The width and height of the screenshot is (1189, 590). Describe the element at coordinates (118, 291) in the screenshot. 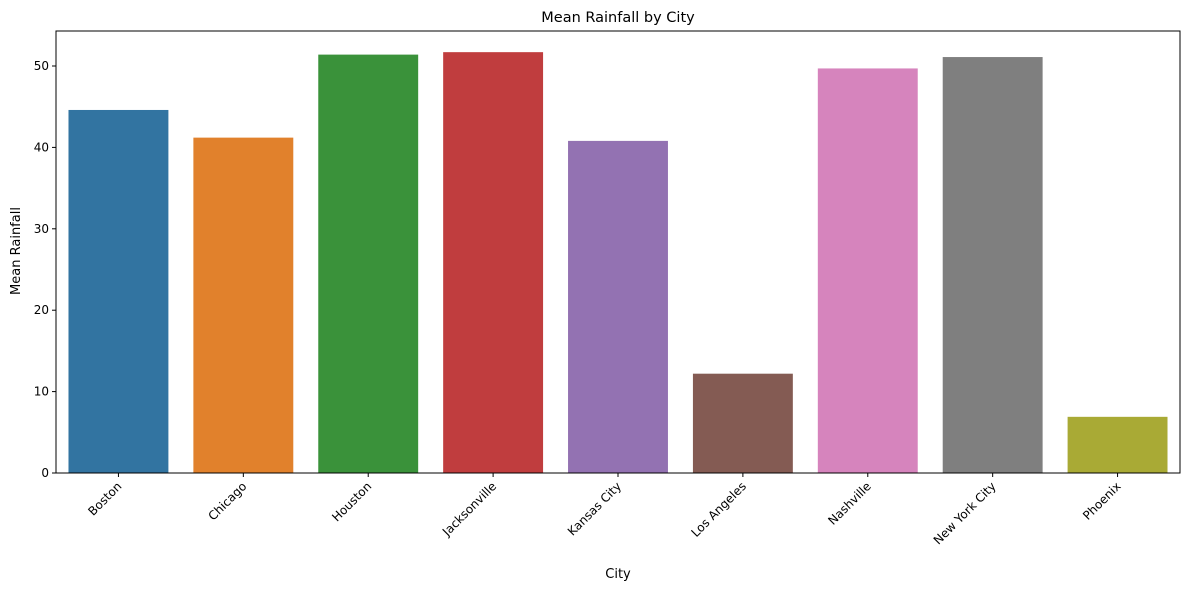

I see `bar-boston` at that location.